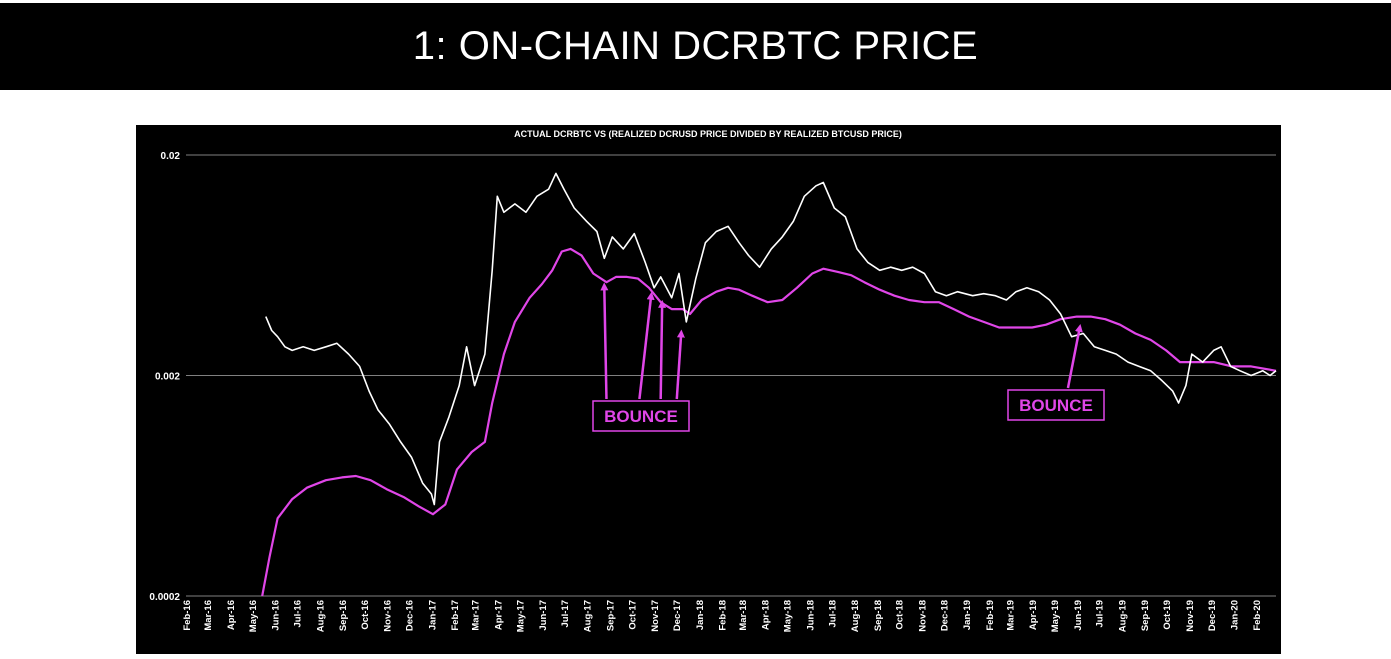  I want to click on x-tick-label: Apr-18, so click(766, 615).